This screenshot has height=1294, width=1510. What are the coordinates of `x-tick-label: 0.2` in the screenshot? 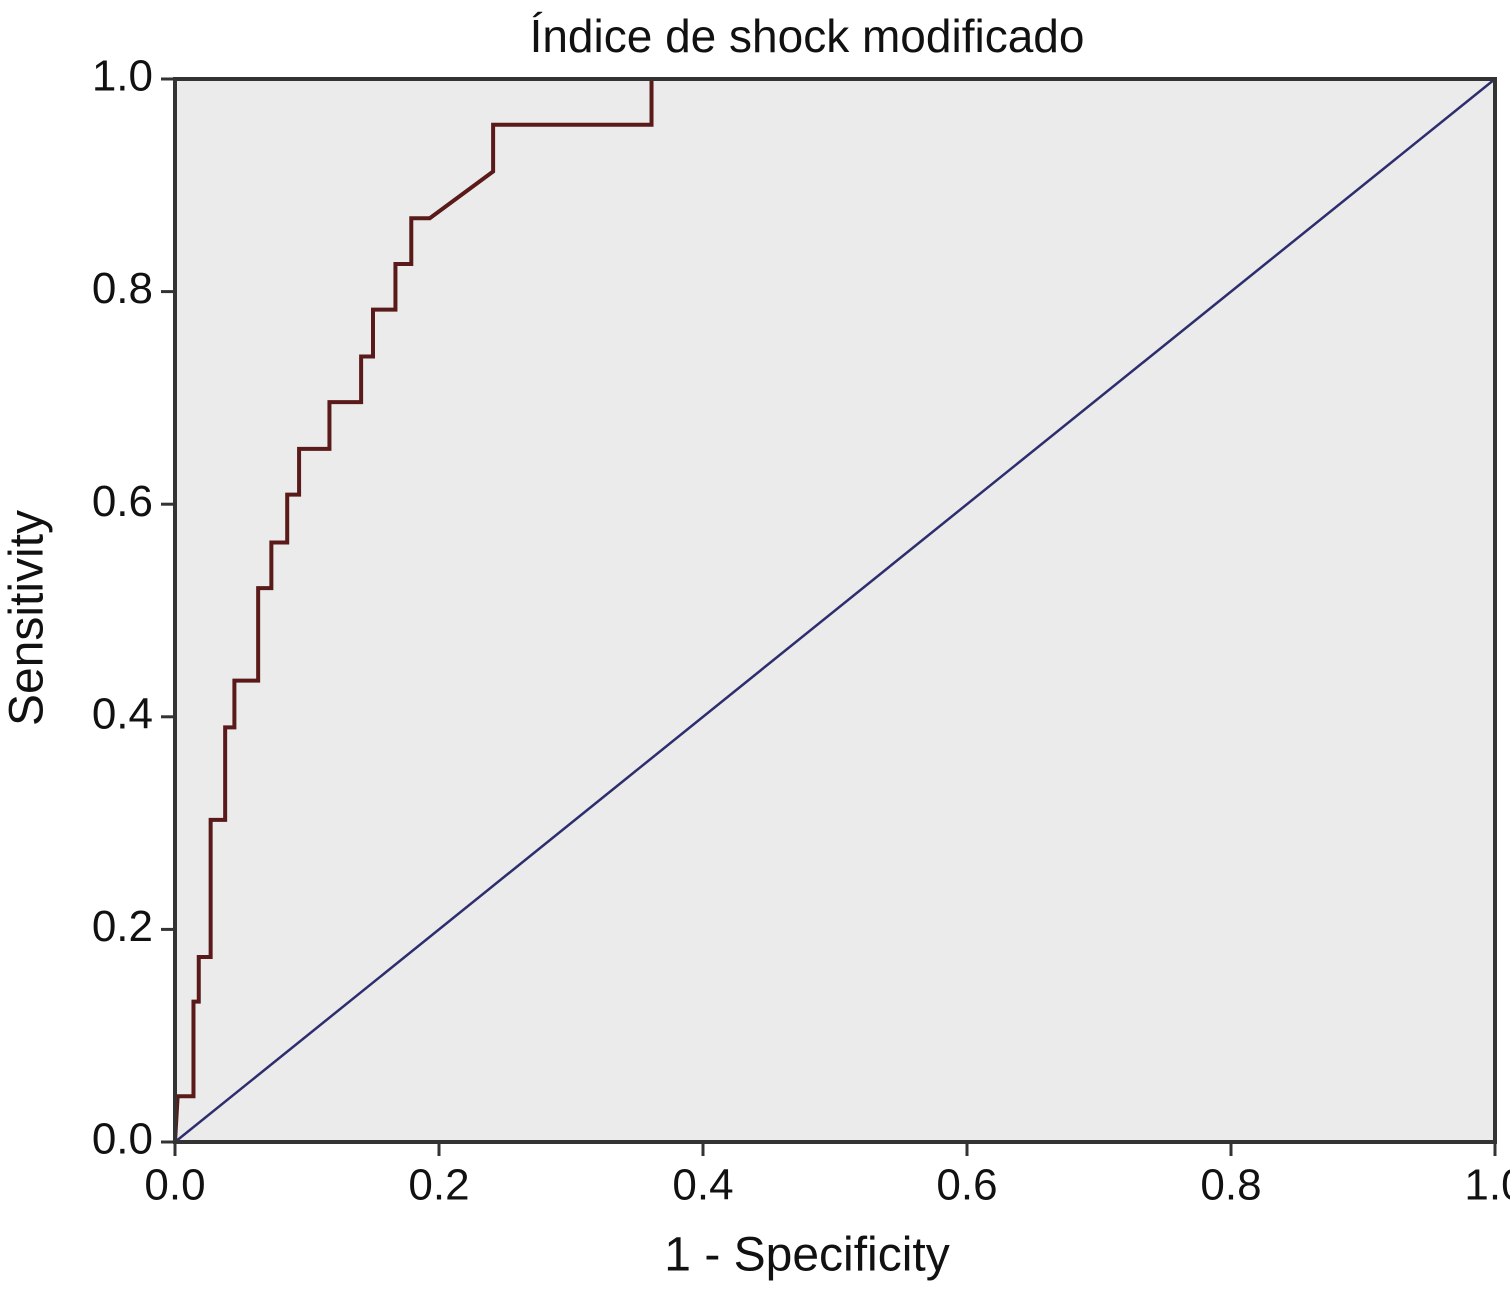 It's located at (438, 1185).